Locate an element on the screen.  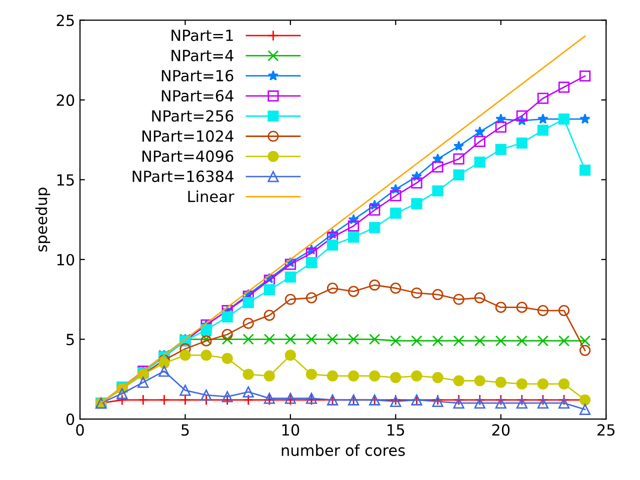
x-tick-label: 5 is located at coordinates (185, 430).